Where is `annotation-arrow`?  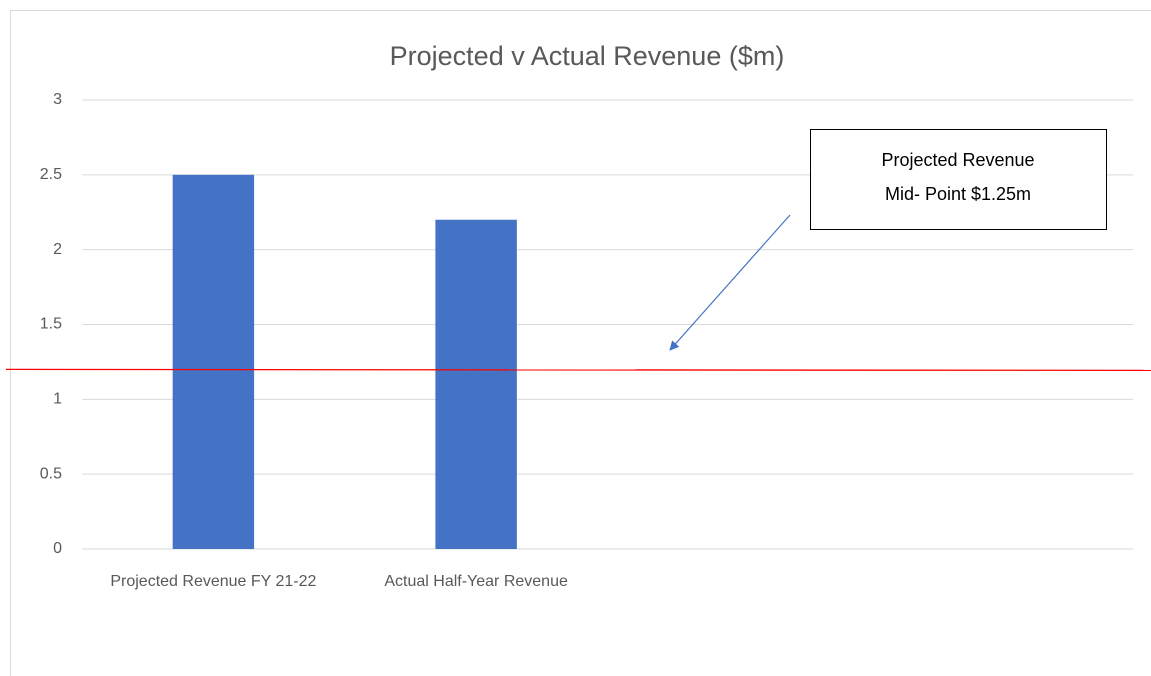
annotation-arrow is located at coordinates (730, 282).